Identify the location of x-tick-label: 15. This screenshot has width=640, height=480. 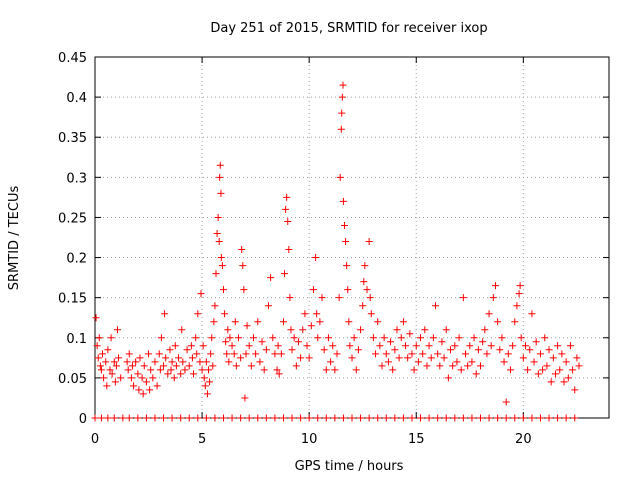
(416, 439).